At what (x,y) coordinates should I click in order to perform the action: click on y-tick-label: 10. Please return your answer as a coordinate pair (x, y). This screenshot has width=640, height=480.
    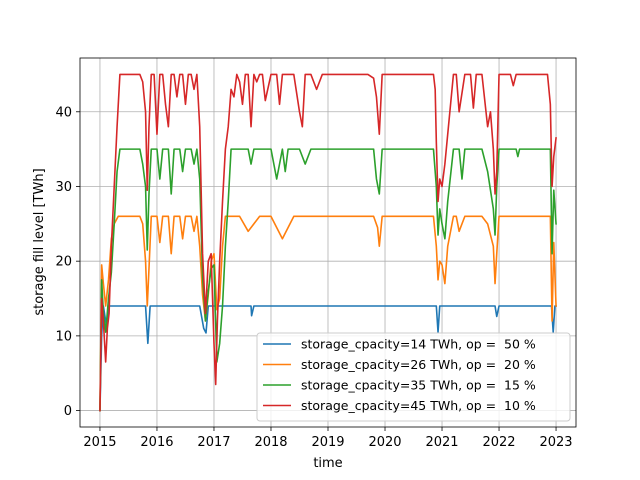
    Looking at the image, I should click on (63, 336).